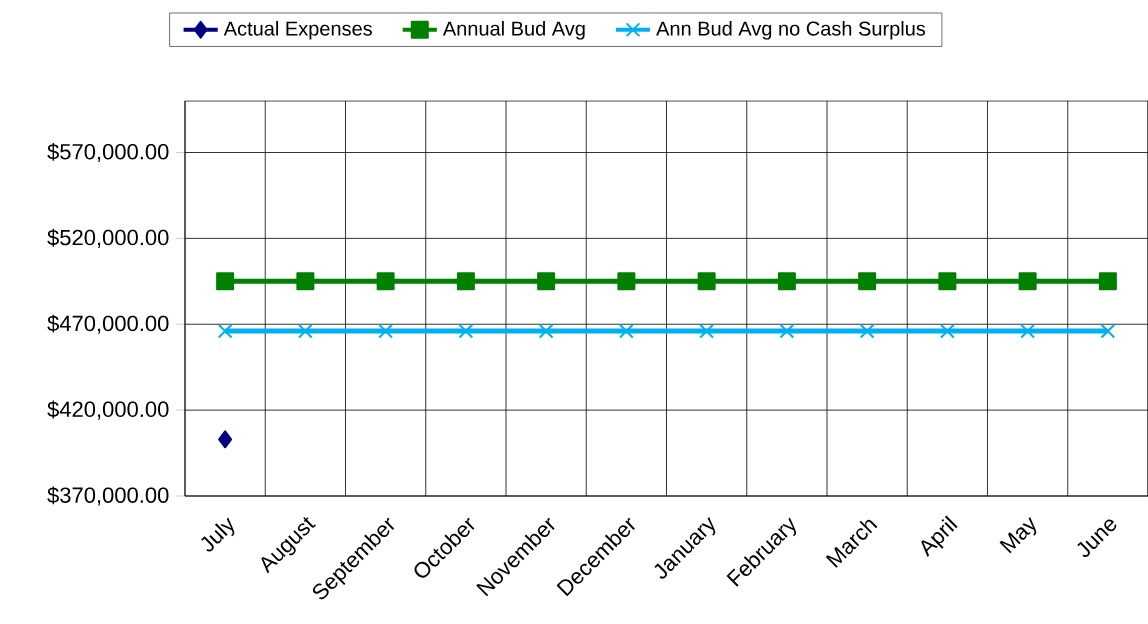 The width and height of the screenshot is (1148, 624). What do you see at coordinates (108, 496) in the screenshot?
I see `y-tick-label: $370,000.00` at bounding box center [108, 496].